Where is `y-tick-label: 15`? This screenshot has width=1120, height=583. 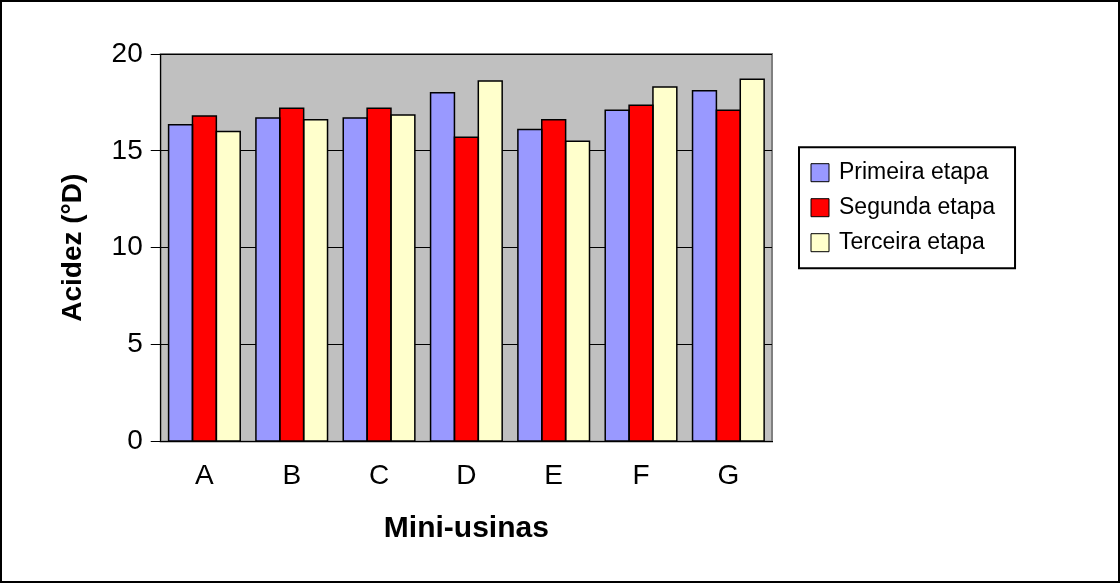 y-tick-label: 15 is located at coordinates (127, 149).